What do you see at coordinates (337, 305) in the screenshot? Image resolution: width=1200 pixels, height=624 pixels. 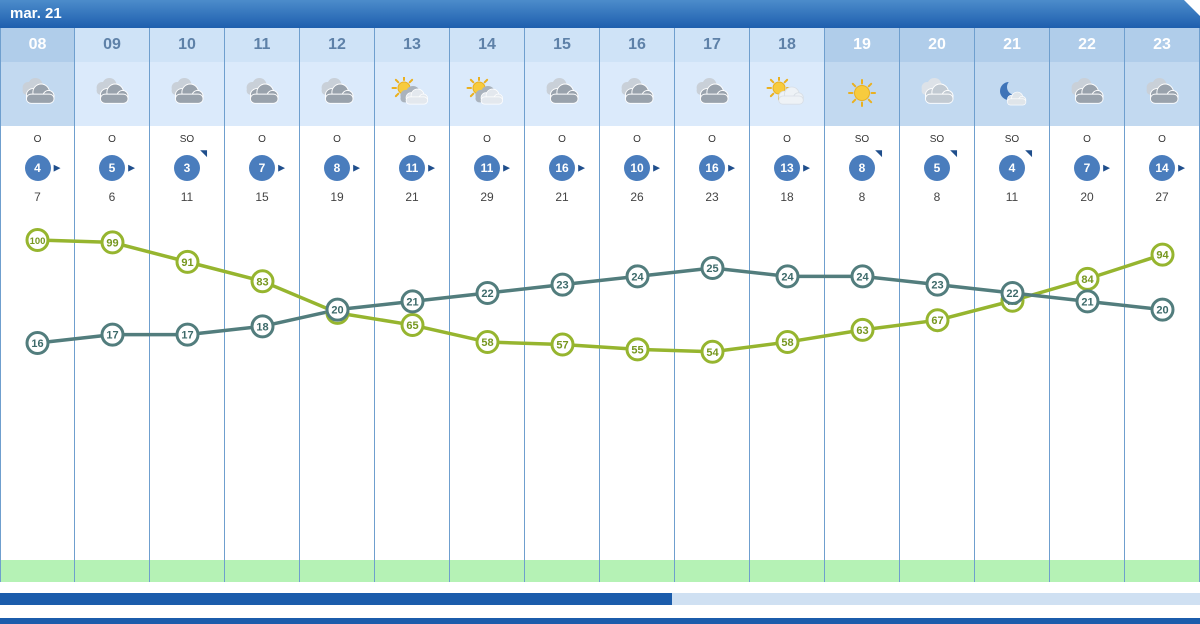 I see `hour-column: 12 O 8 ▶ 19` at bounding box center [337, 305].